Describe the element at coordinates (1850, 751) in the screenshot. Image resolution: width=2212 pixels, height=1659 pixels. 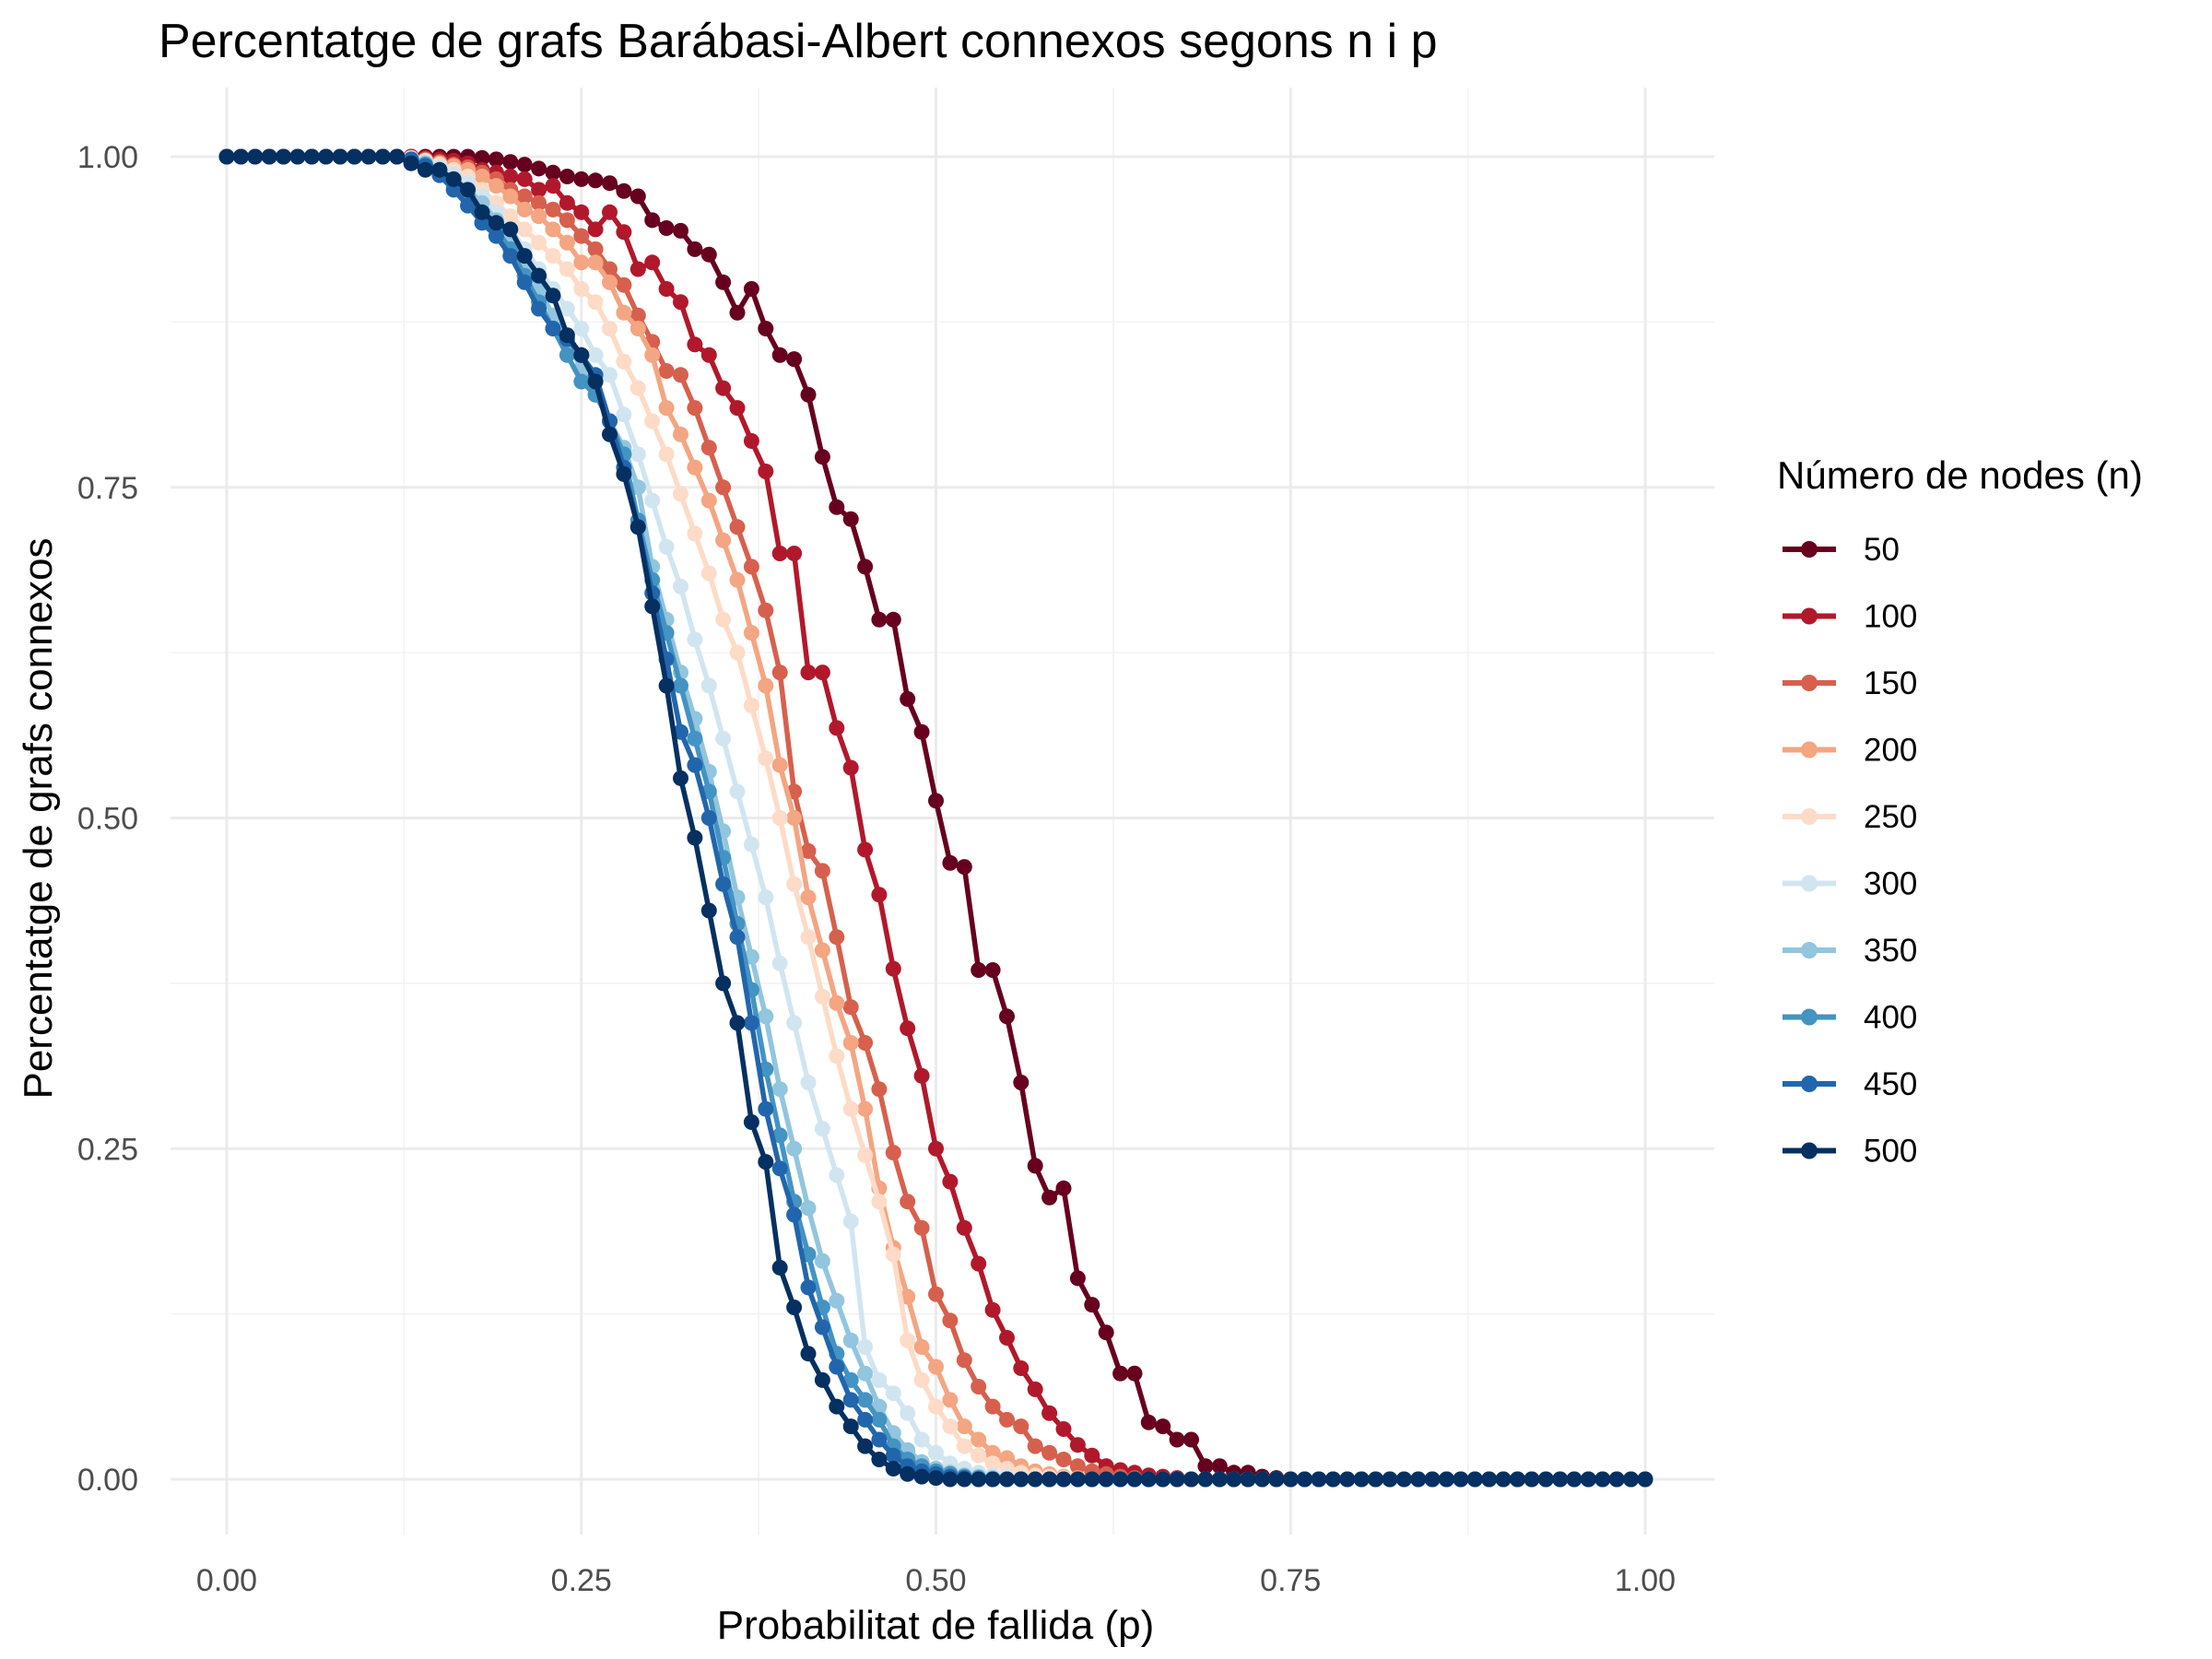
I see `legend-item-200: 200` at that location.